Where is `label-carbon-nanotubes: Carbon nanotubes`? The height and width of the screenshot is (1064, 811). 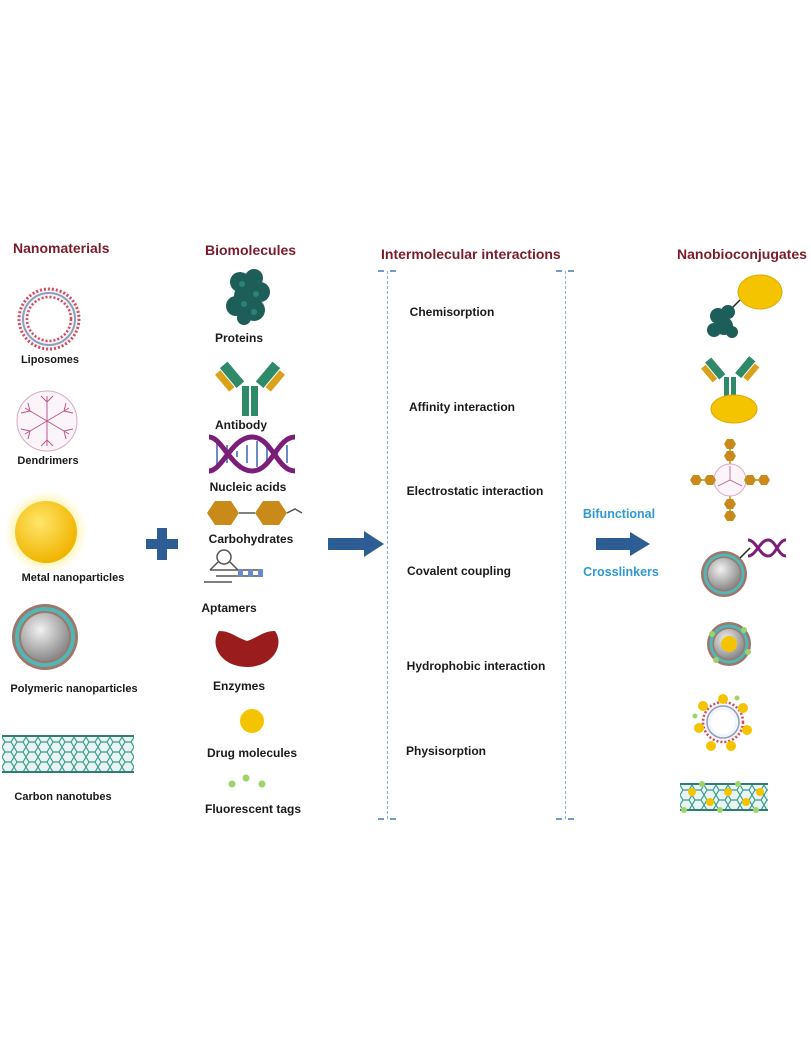
label-carbon-nanotubes: Carbon nanotubes is located at coordinates (62, 797).